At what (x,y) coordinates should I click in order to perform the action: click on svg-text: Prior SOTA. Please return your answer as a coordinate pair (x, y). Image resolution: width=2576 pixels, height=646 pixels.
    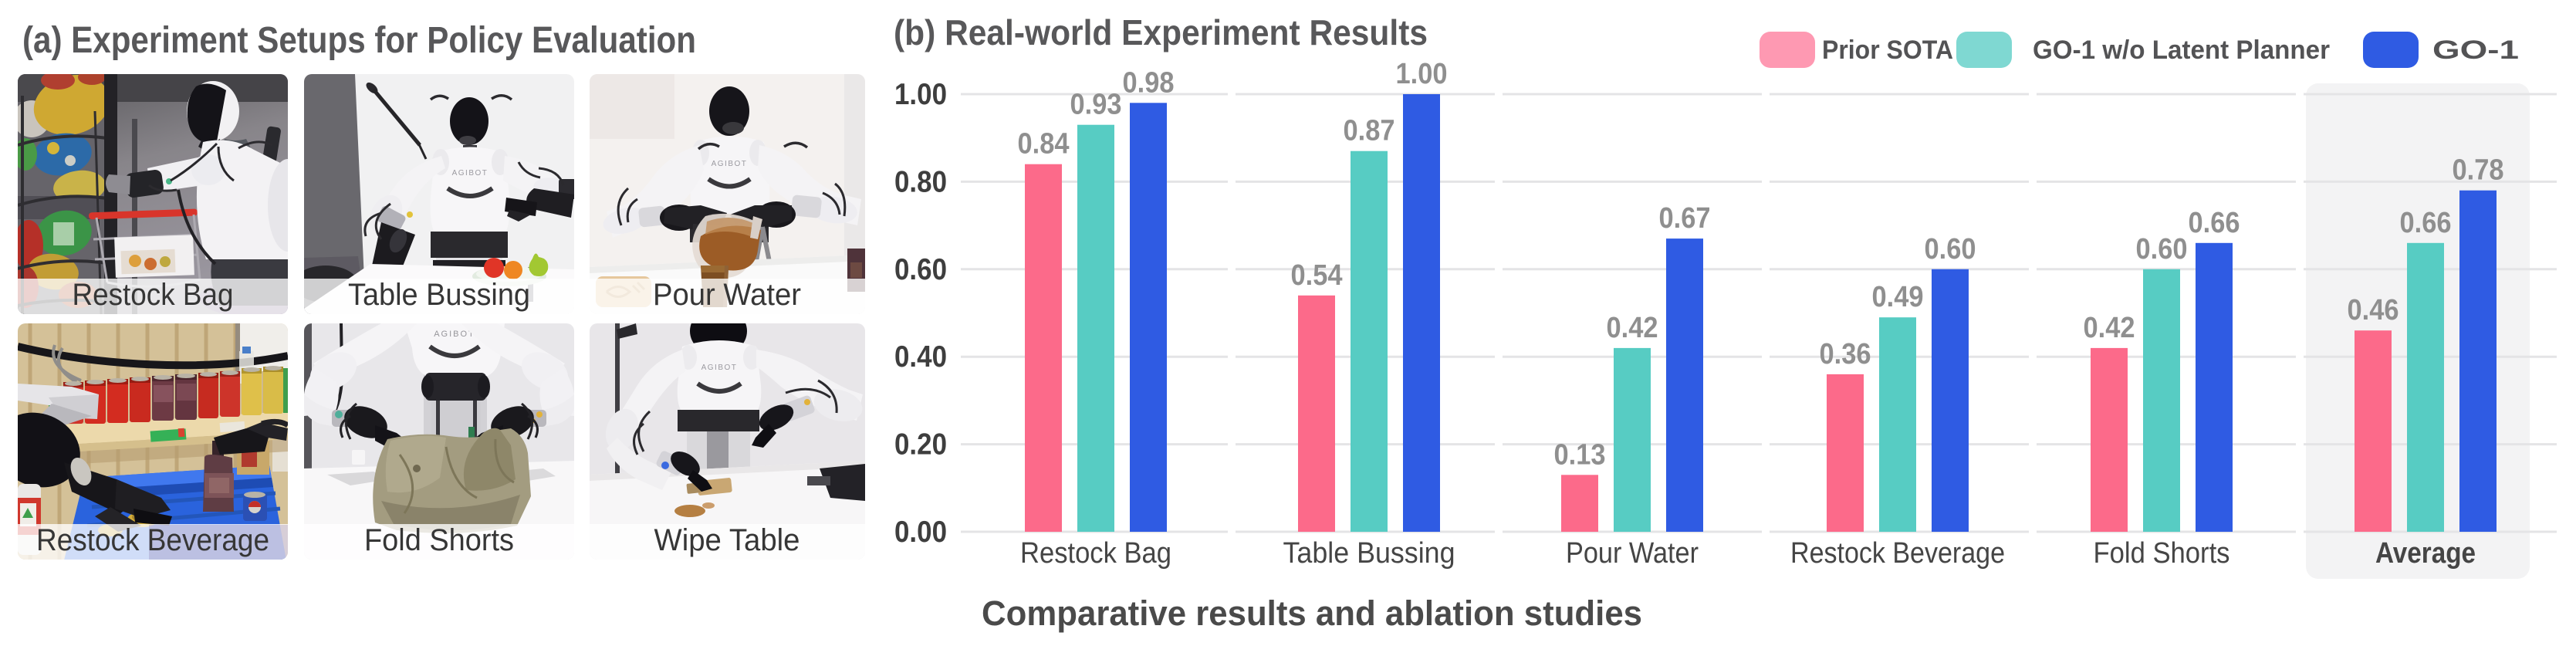
    Looking at the image, I should click on (1887, 50).